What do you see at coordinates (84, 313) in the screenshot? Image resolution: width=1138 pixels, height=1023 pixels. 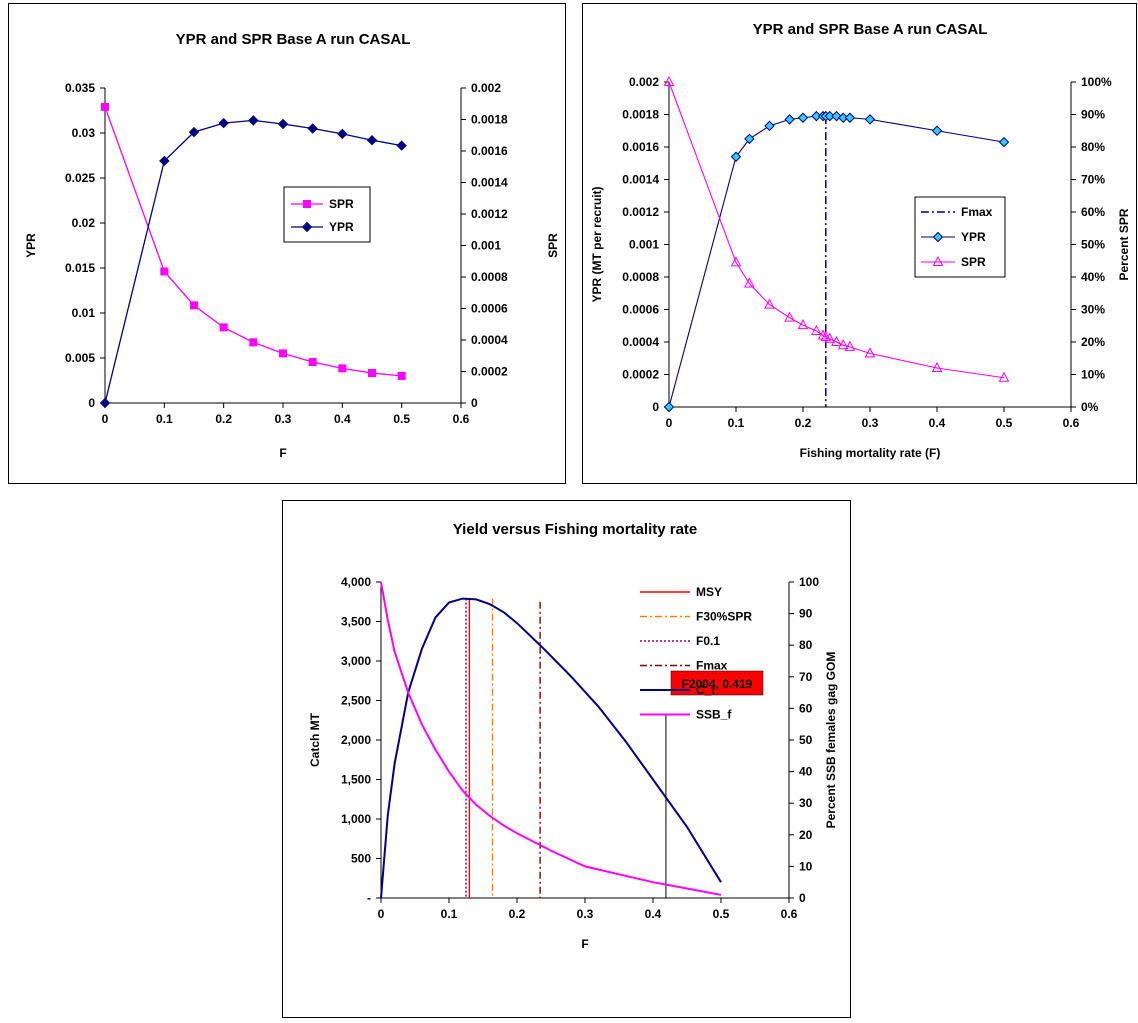 I see `y-tick-label: 0.01` at bounding box center [84, 313].